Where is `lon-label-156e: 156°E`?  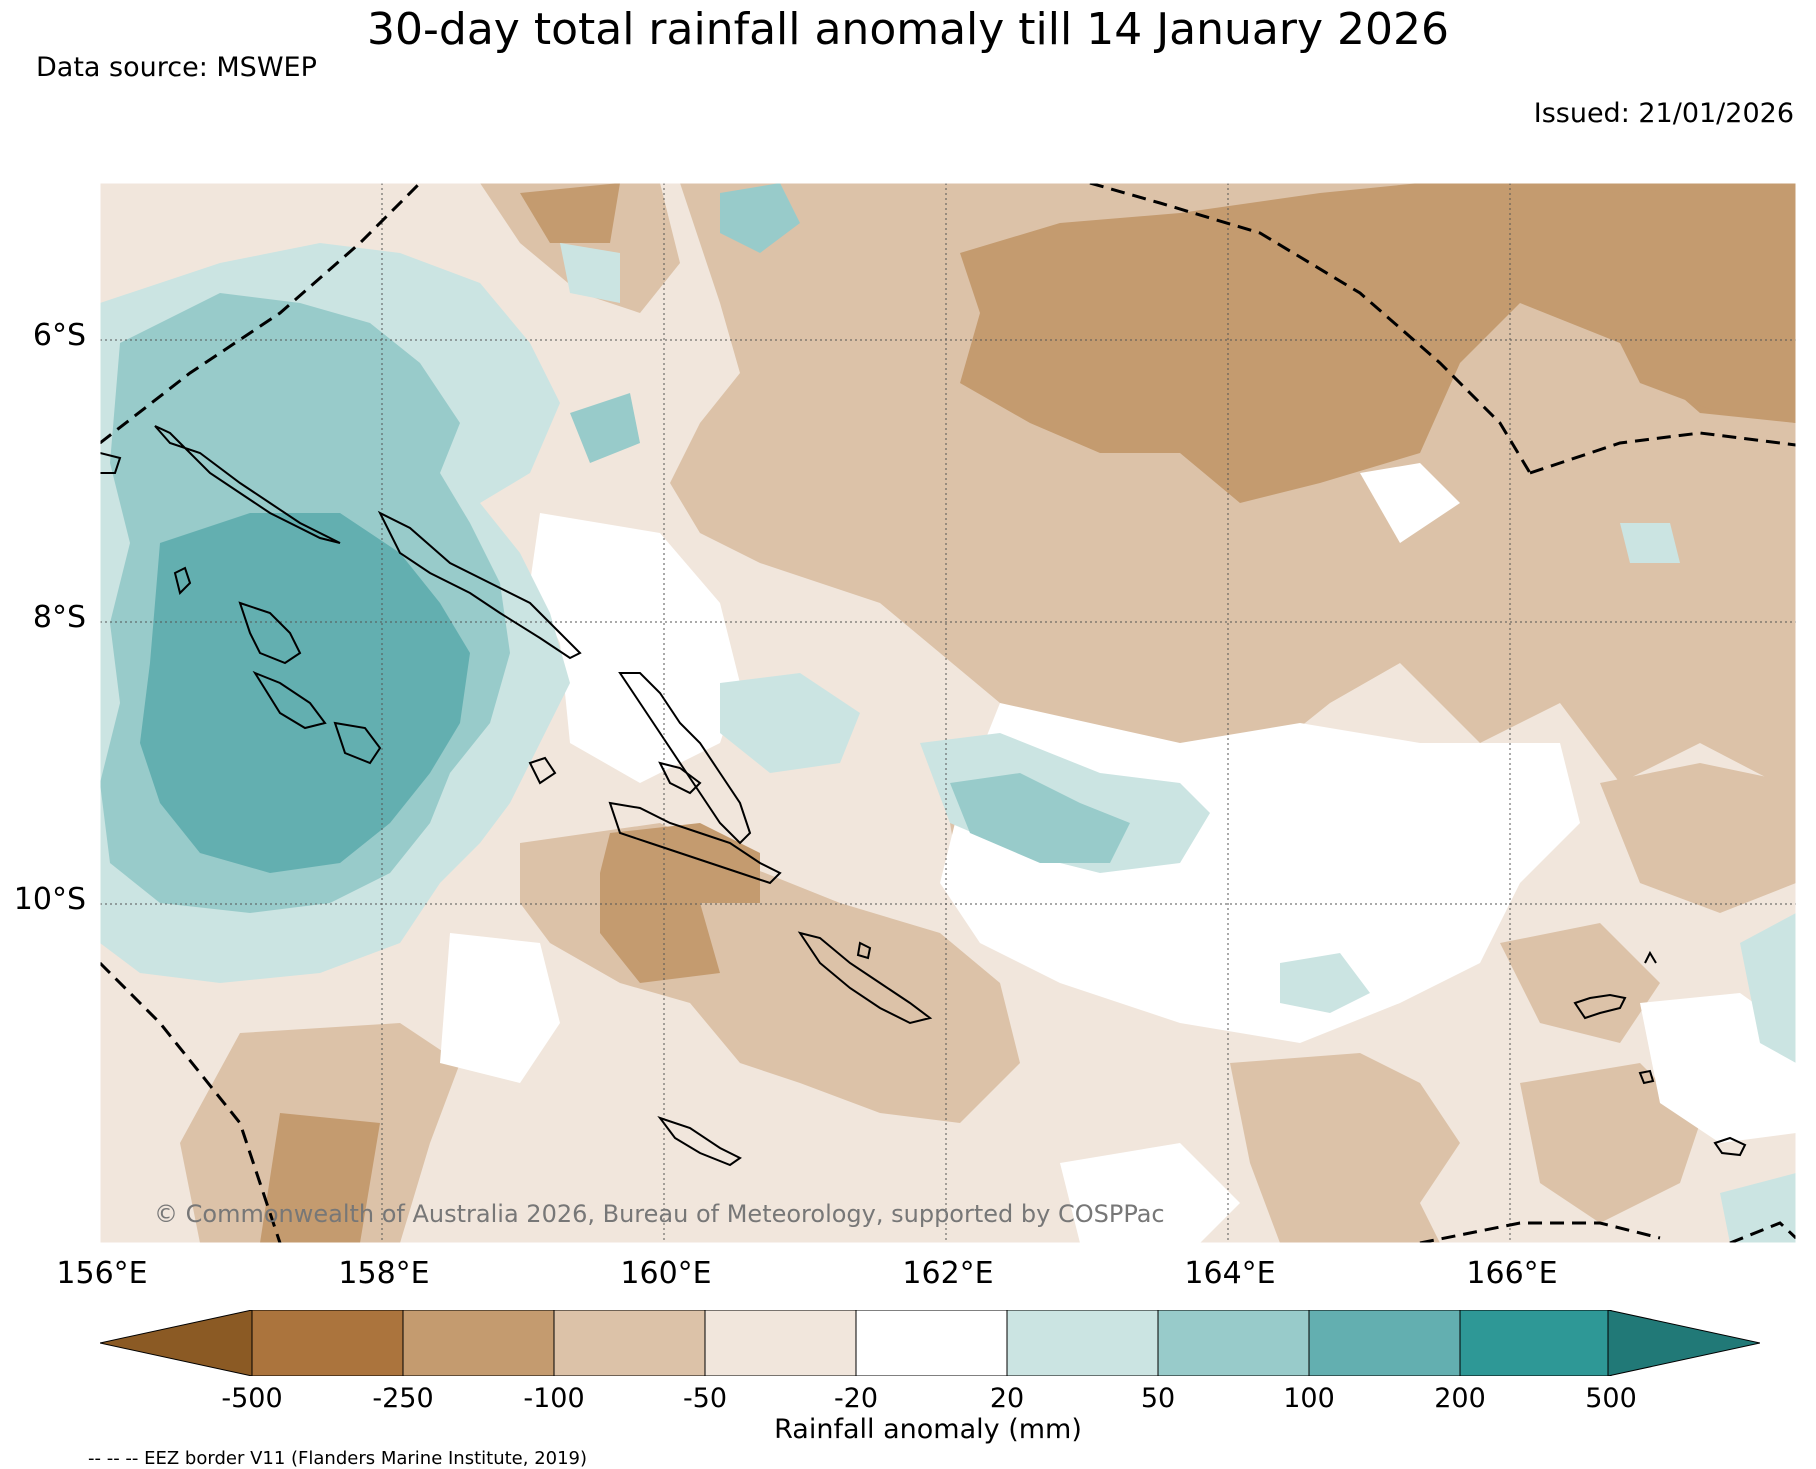 lon-label-156e: 156°E is located at coordinates (102, 1273).